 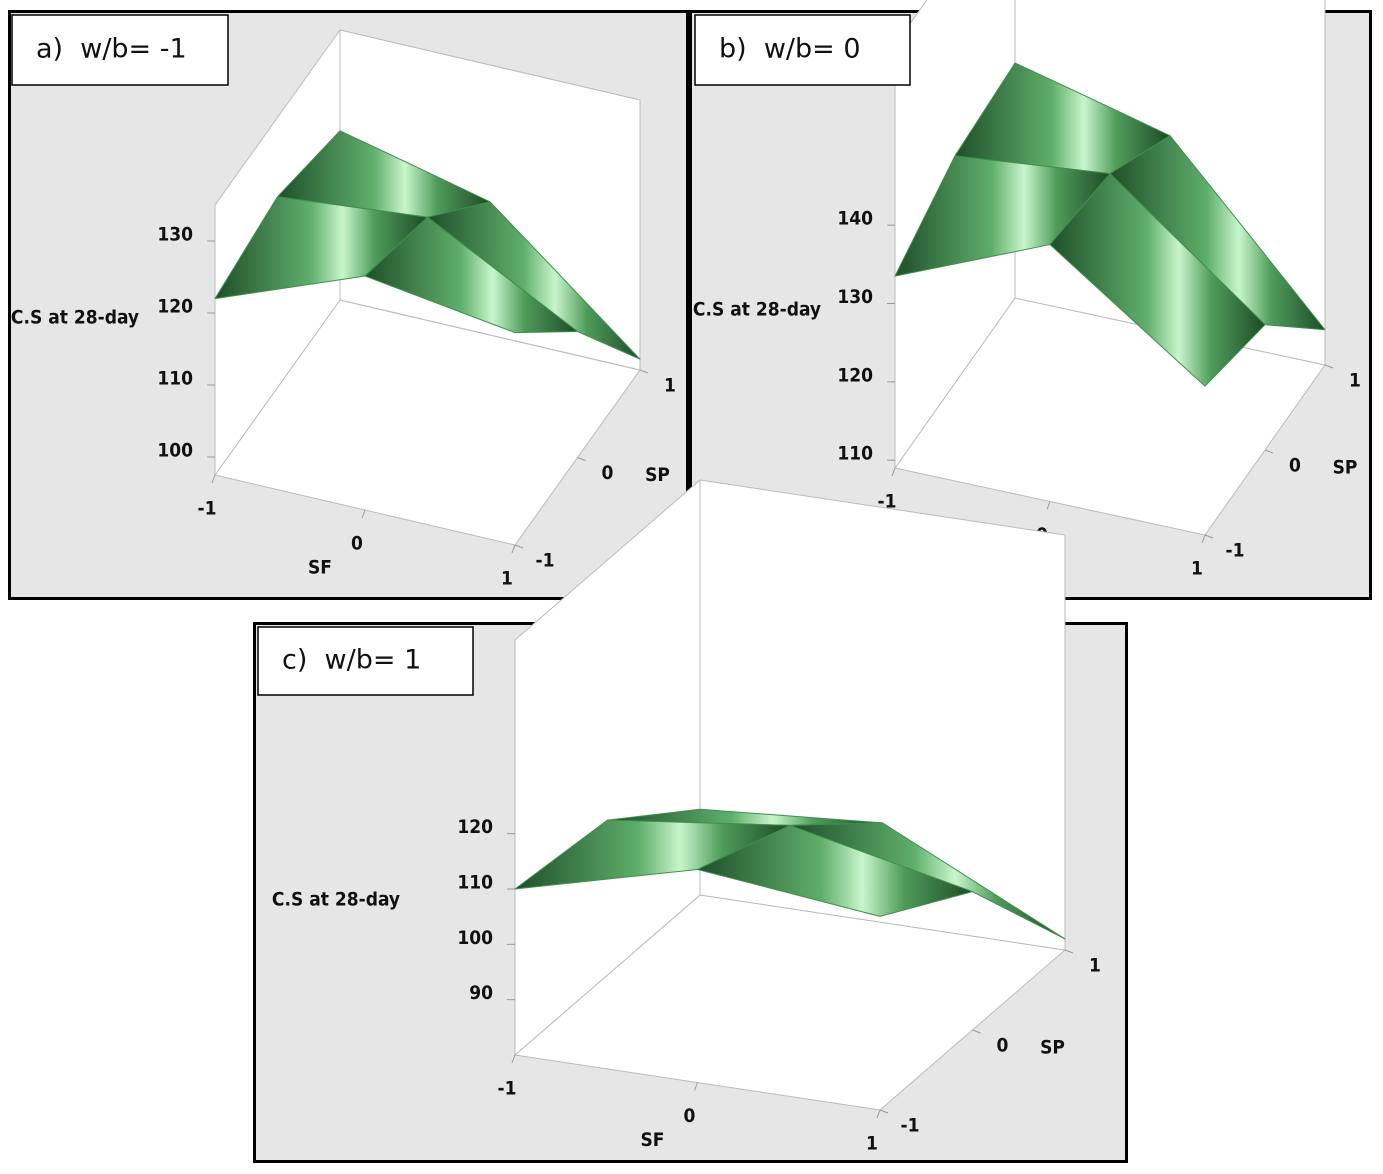 What do you see at coordinates (481, 993) in the screenshot?
I see `z-tick-label: 90` at bounding box center [481, 993].